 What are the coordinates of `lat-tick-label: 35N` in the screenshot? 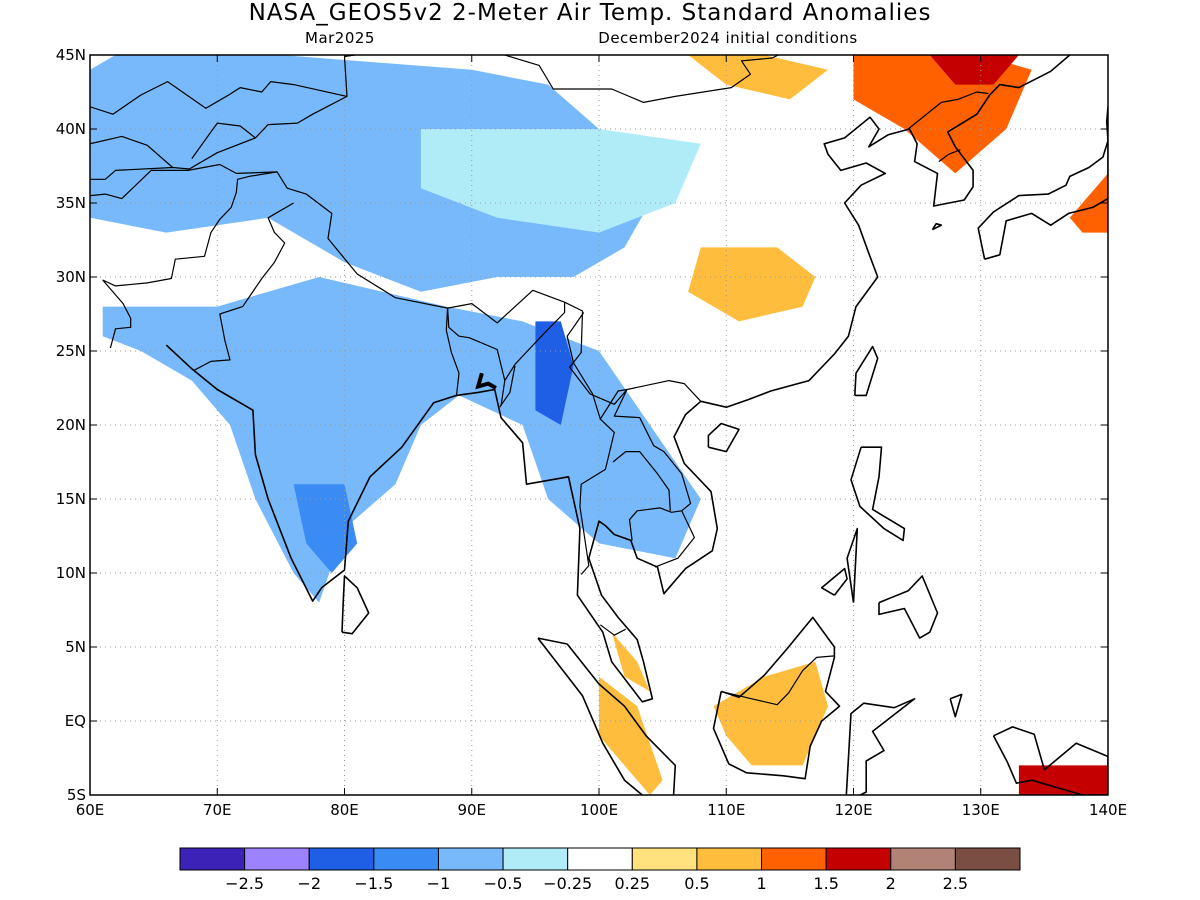 It's located at (71, 203).